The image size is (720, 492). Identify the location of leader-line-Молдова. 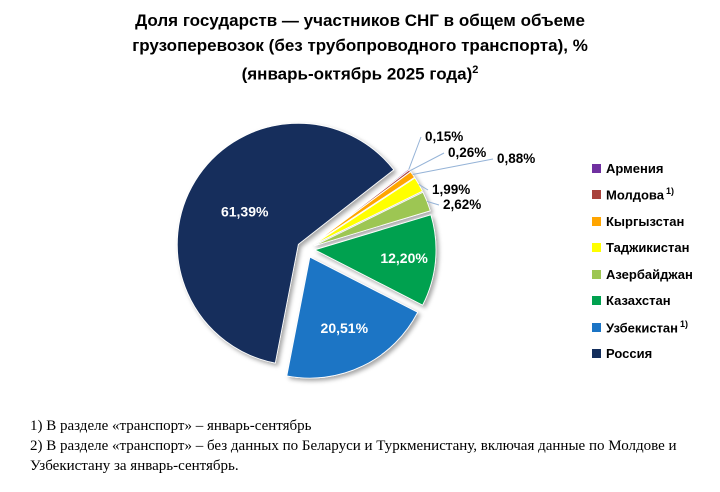
(427, 162).